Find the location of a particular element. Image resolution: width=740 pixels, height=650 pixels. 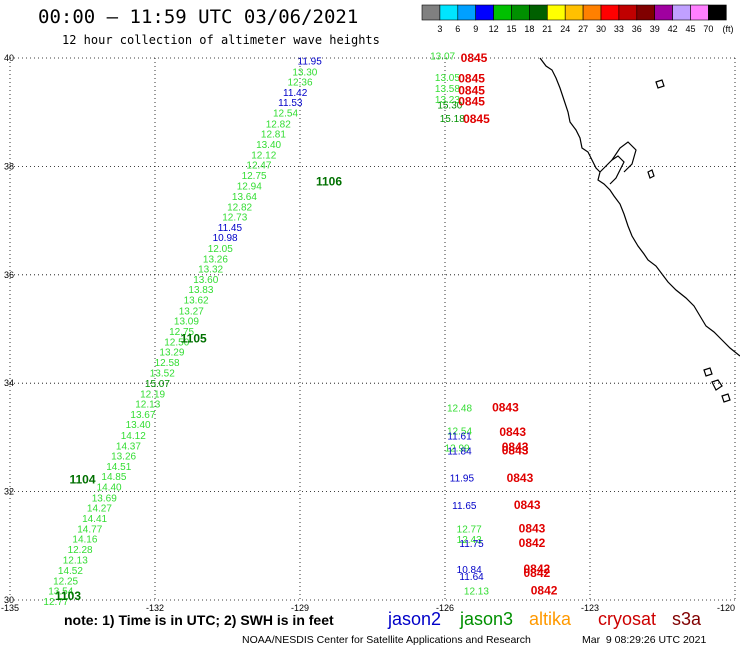

lat-tick-label: 38 is located at coordinates (9, 166).